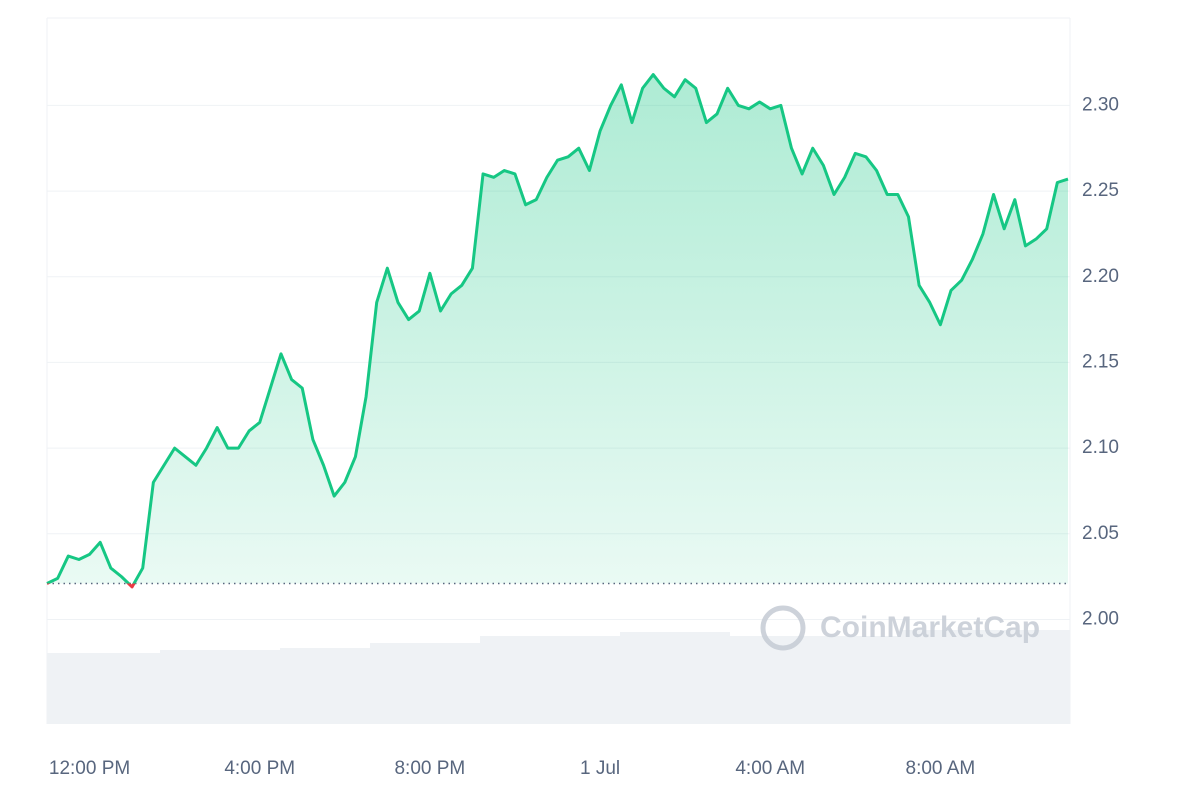 Image resolution: width=1200 pixels, height=800 pixels. What do you see at coordinates (558, 677) in the screenshot?
I see `volume-area` at bounding box center [558, 677].